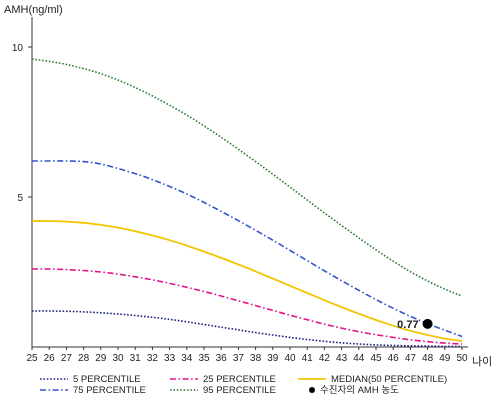  Describe the element at coordinates (273, 358) in the screenshot. I see `x-tick-label: 39` at that location.